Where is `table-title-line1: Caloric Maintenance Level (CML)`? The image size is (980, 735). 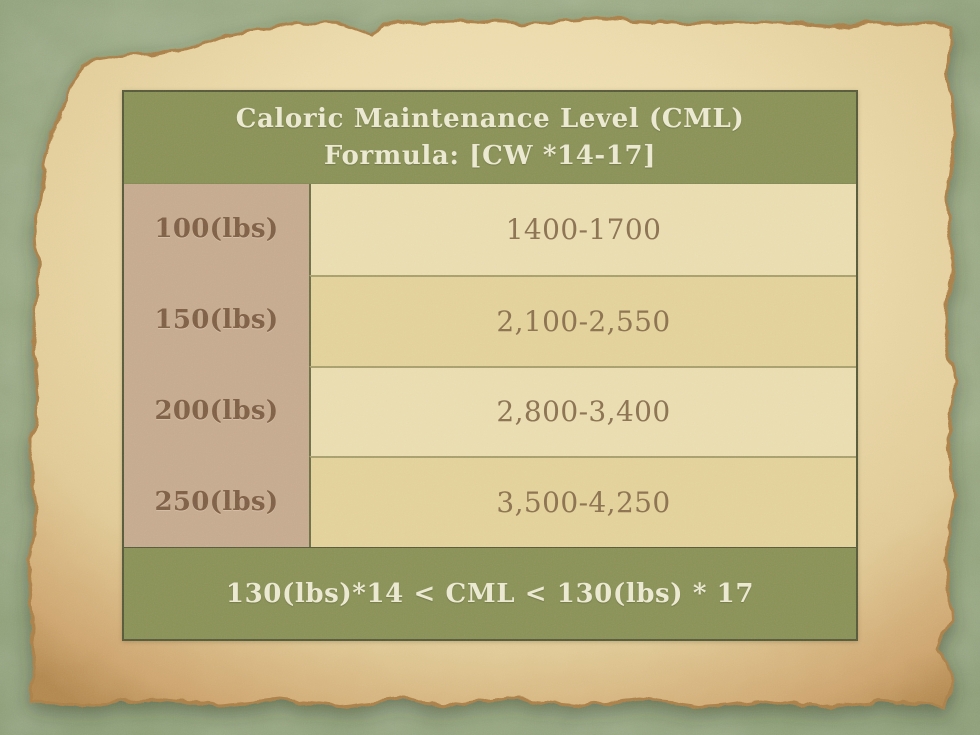 table-title-line1: Caloric Maintenance Level (CML) is located at coordinates (490, 118).